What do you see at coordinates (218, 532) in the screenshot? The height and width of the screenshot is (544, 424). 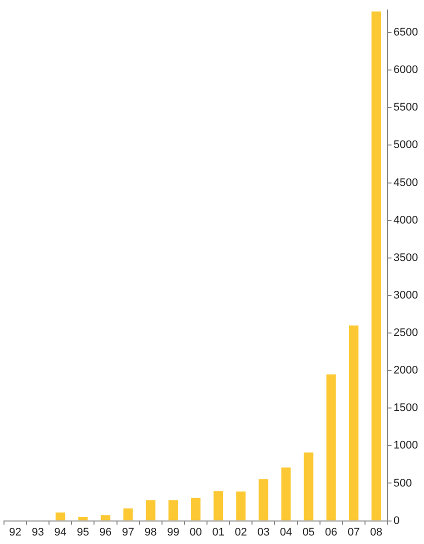 I see `x-tick-label: 01` at bounding box center [218, 532].